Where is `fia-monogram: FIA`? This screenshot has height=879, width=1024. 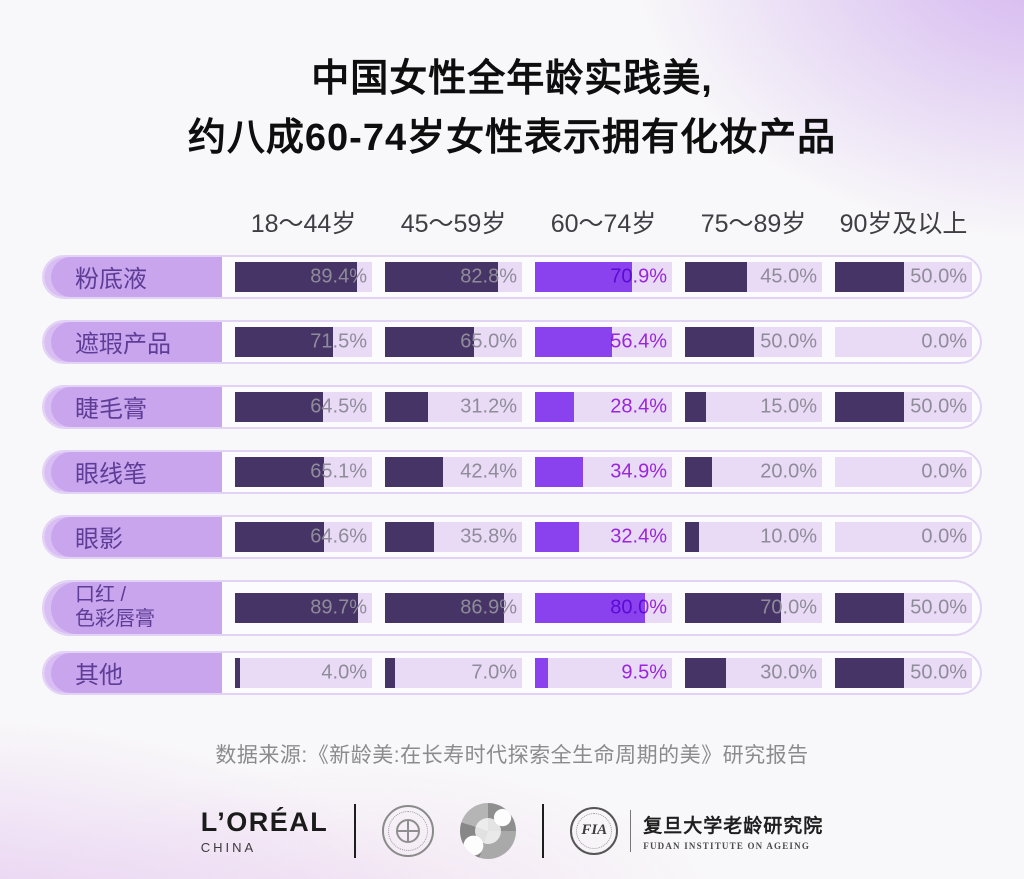 fia-monogram: FIA is located at coordinates (594, 830).